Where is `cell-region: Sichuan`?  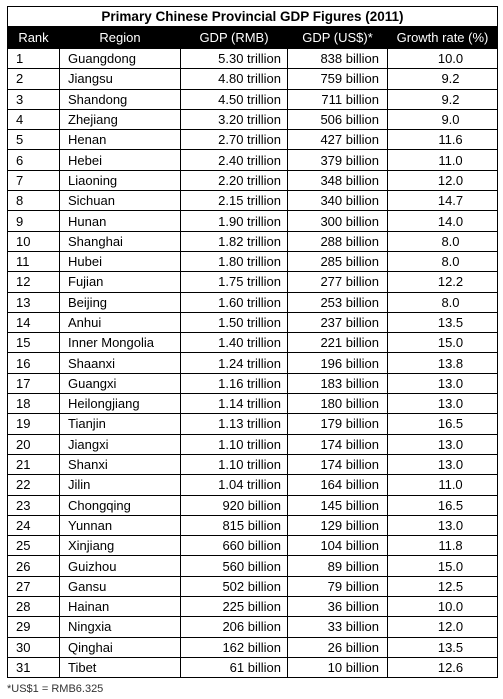
cell-region: Sichuan is located at coordinates (120, 201).